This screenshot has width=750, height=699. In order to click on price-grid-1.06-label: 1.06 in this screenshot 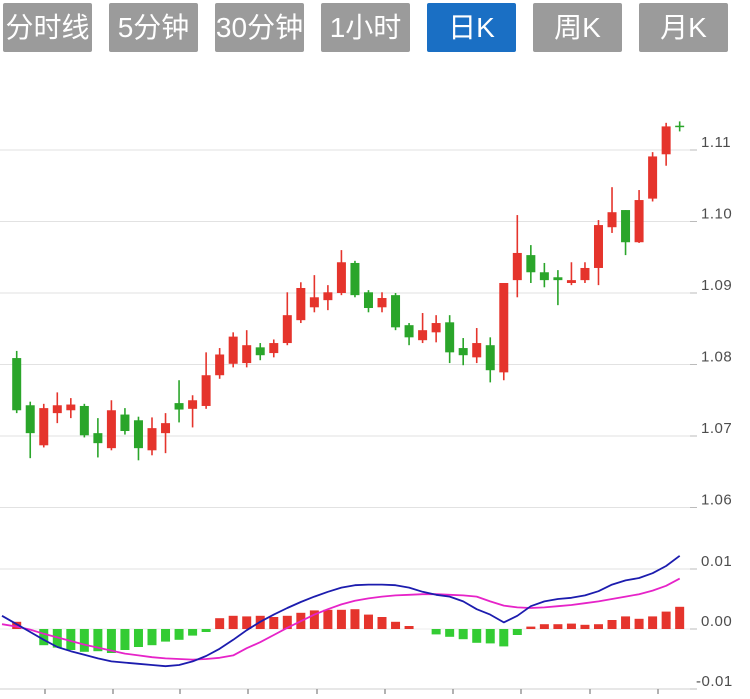, I will do `click(716, 500)`.